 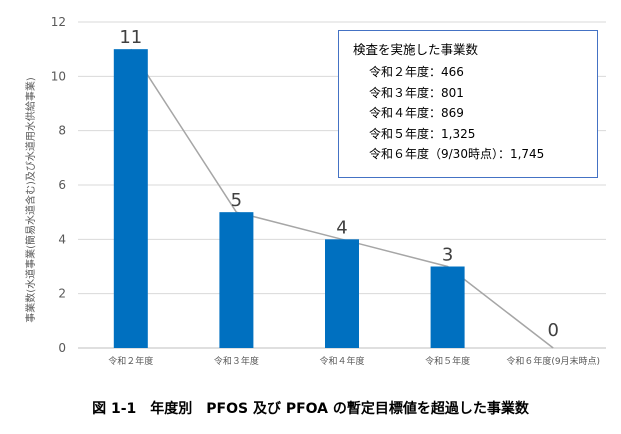 I want to click on x-tick-label: 令和５年度, so click(x=447, y=361).